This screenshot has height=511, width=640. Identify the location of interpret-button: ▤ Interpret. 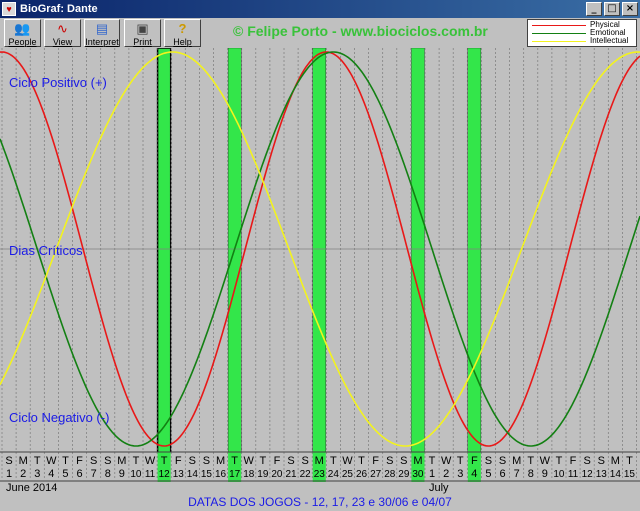
(102, 33).